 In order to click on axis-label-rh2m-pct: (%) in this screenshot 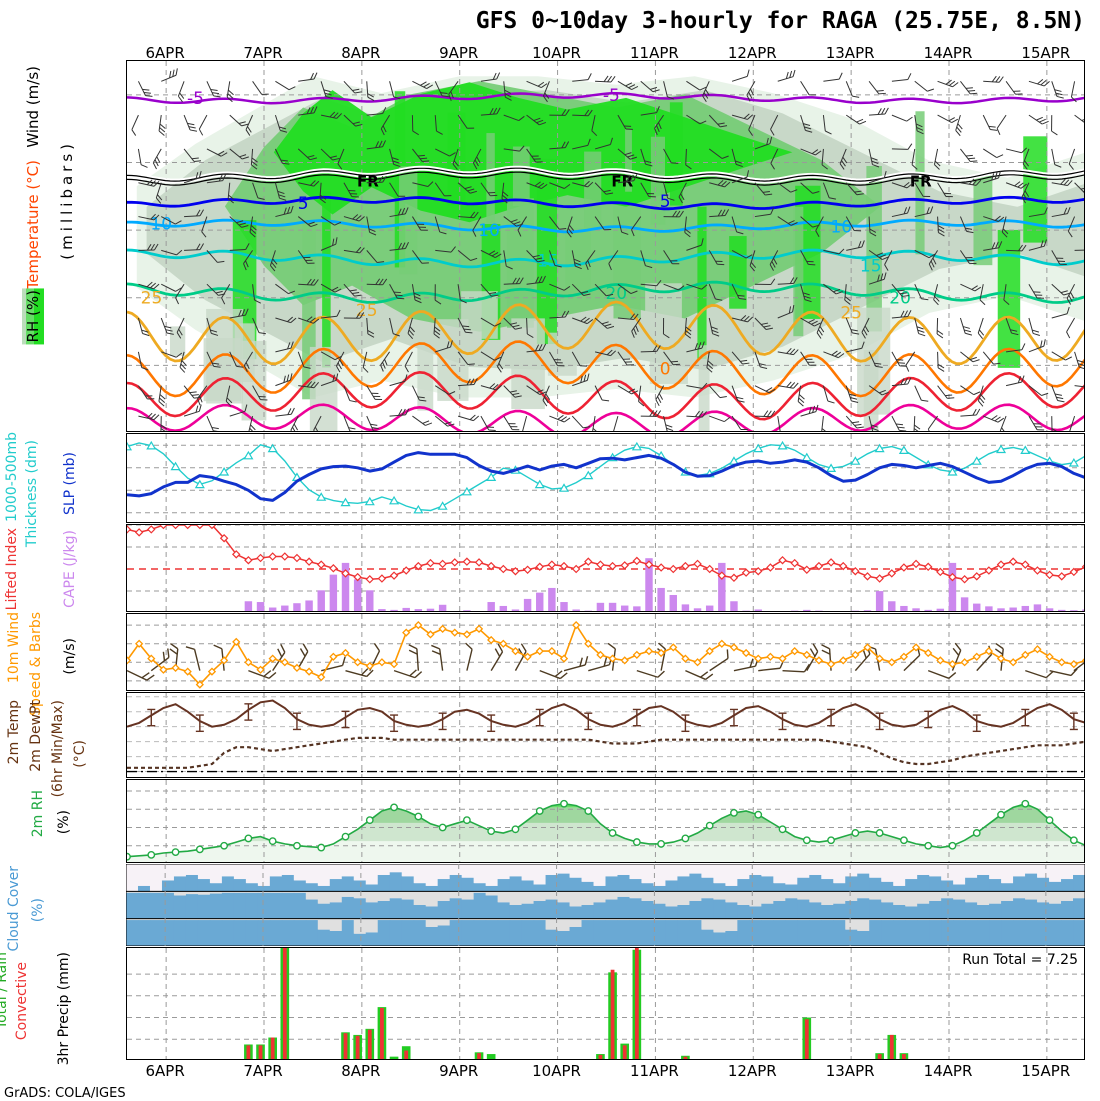, I will do `click(64, 822)`.